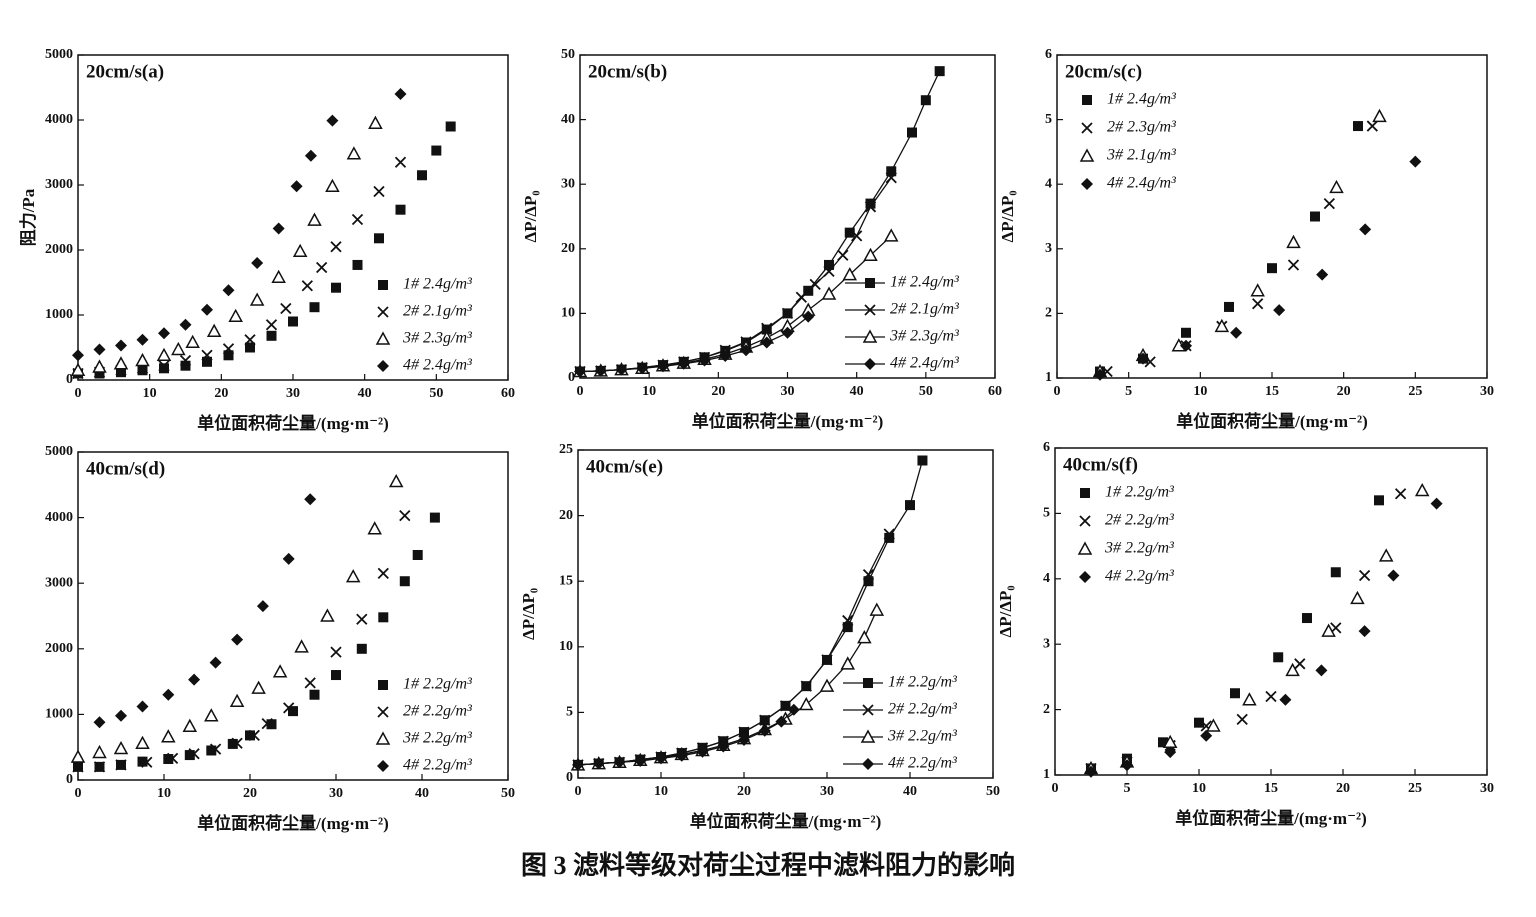  Describe the element at coordinates (995, 391) in the screenshot. I see `x-tick-label: 60` at that location.